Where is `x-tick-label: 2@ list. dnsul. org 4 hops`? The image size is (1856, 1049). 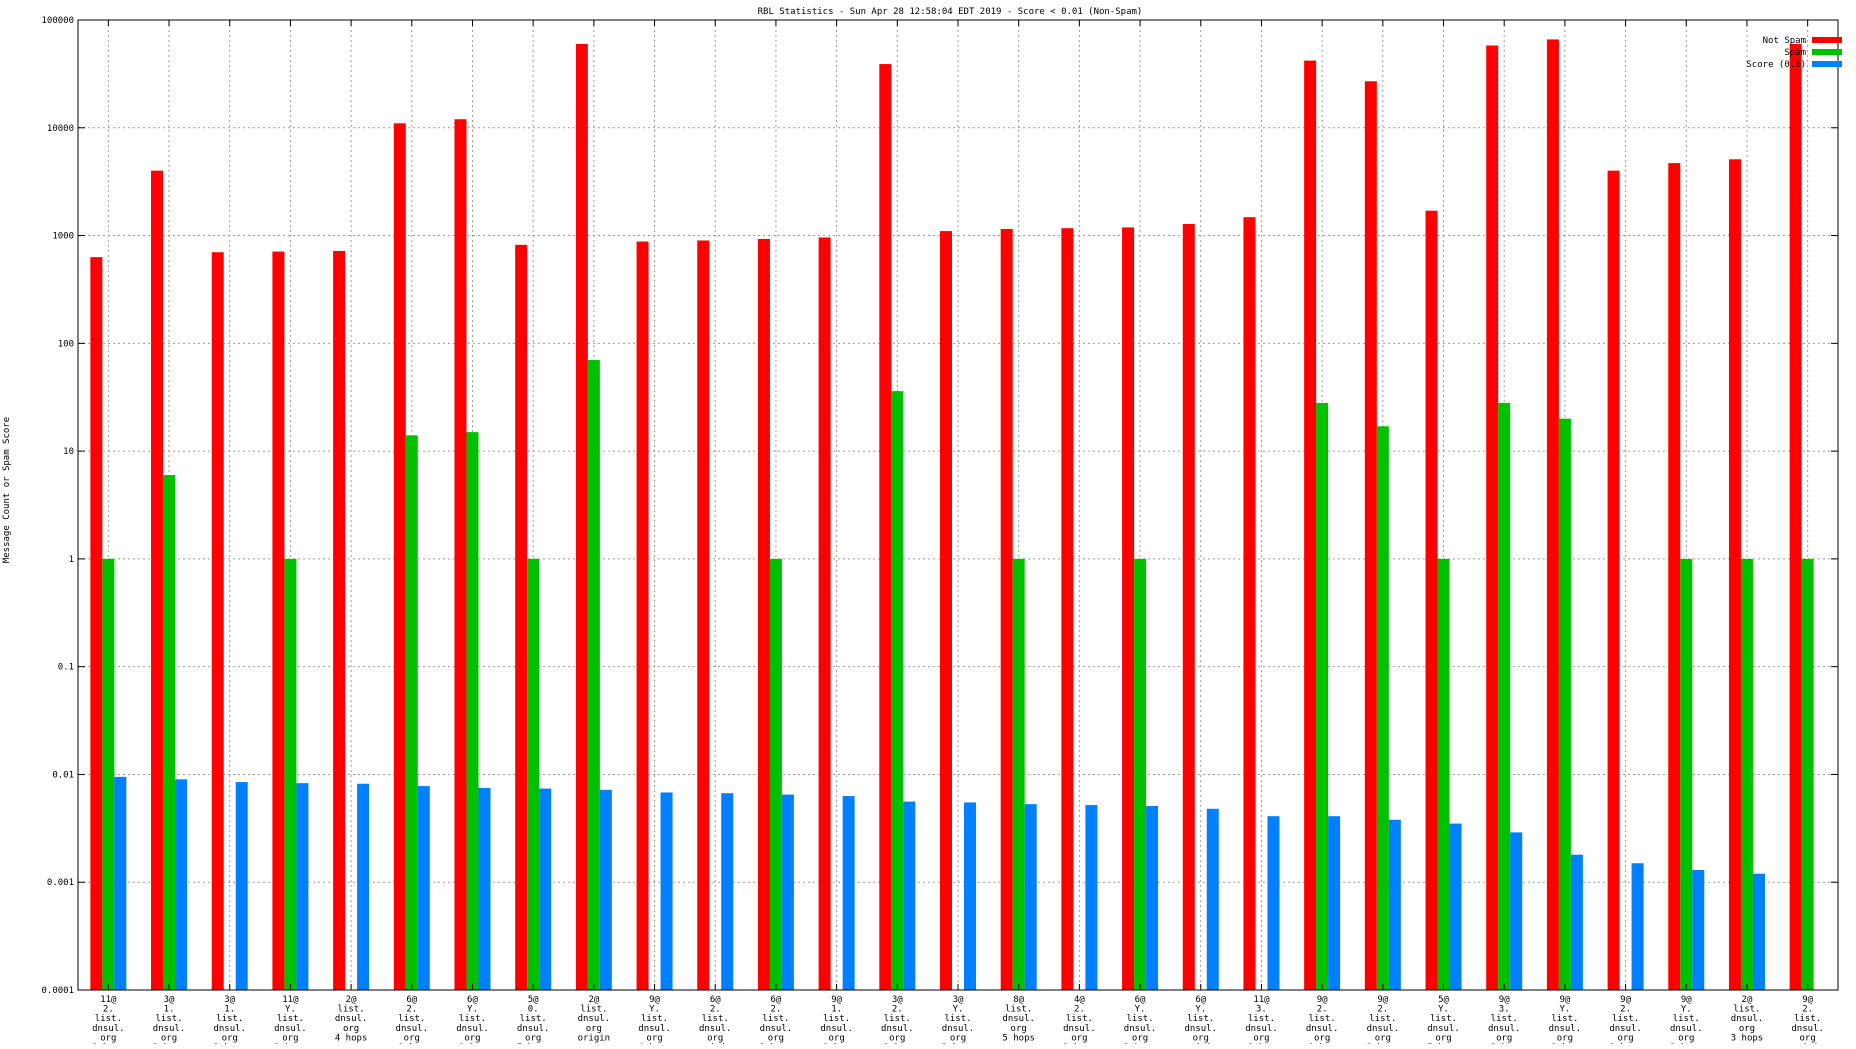 x-tick-label: 2@ list. dnsul. org 4 hops is located at coordinates (351, 1019).